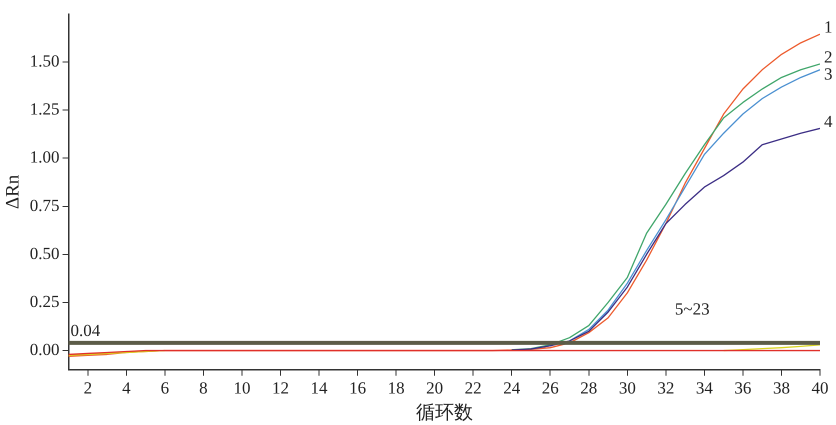  I want to click on y-axis-title: ΔRn, so click(13, 192).